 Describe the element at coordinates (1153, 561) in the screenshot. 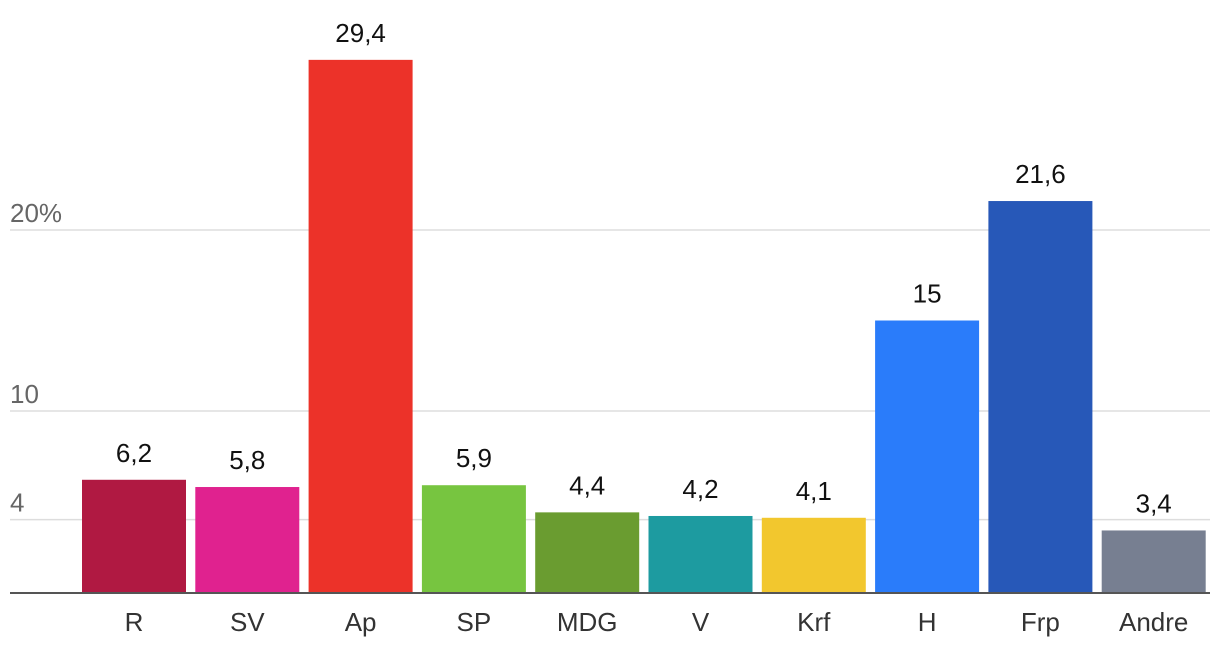

I see `bar-andre` at that location.